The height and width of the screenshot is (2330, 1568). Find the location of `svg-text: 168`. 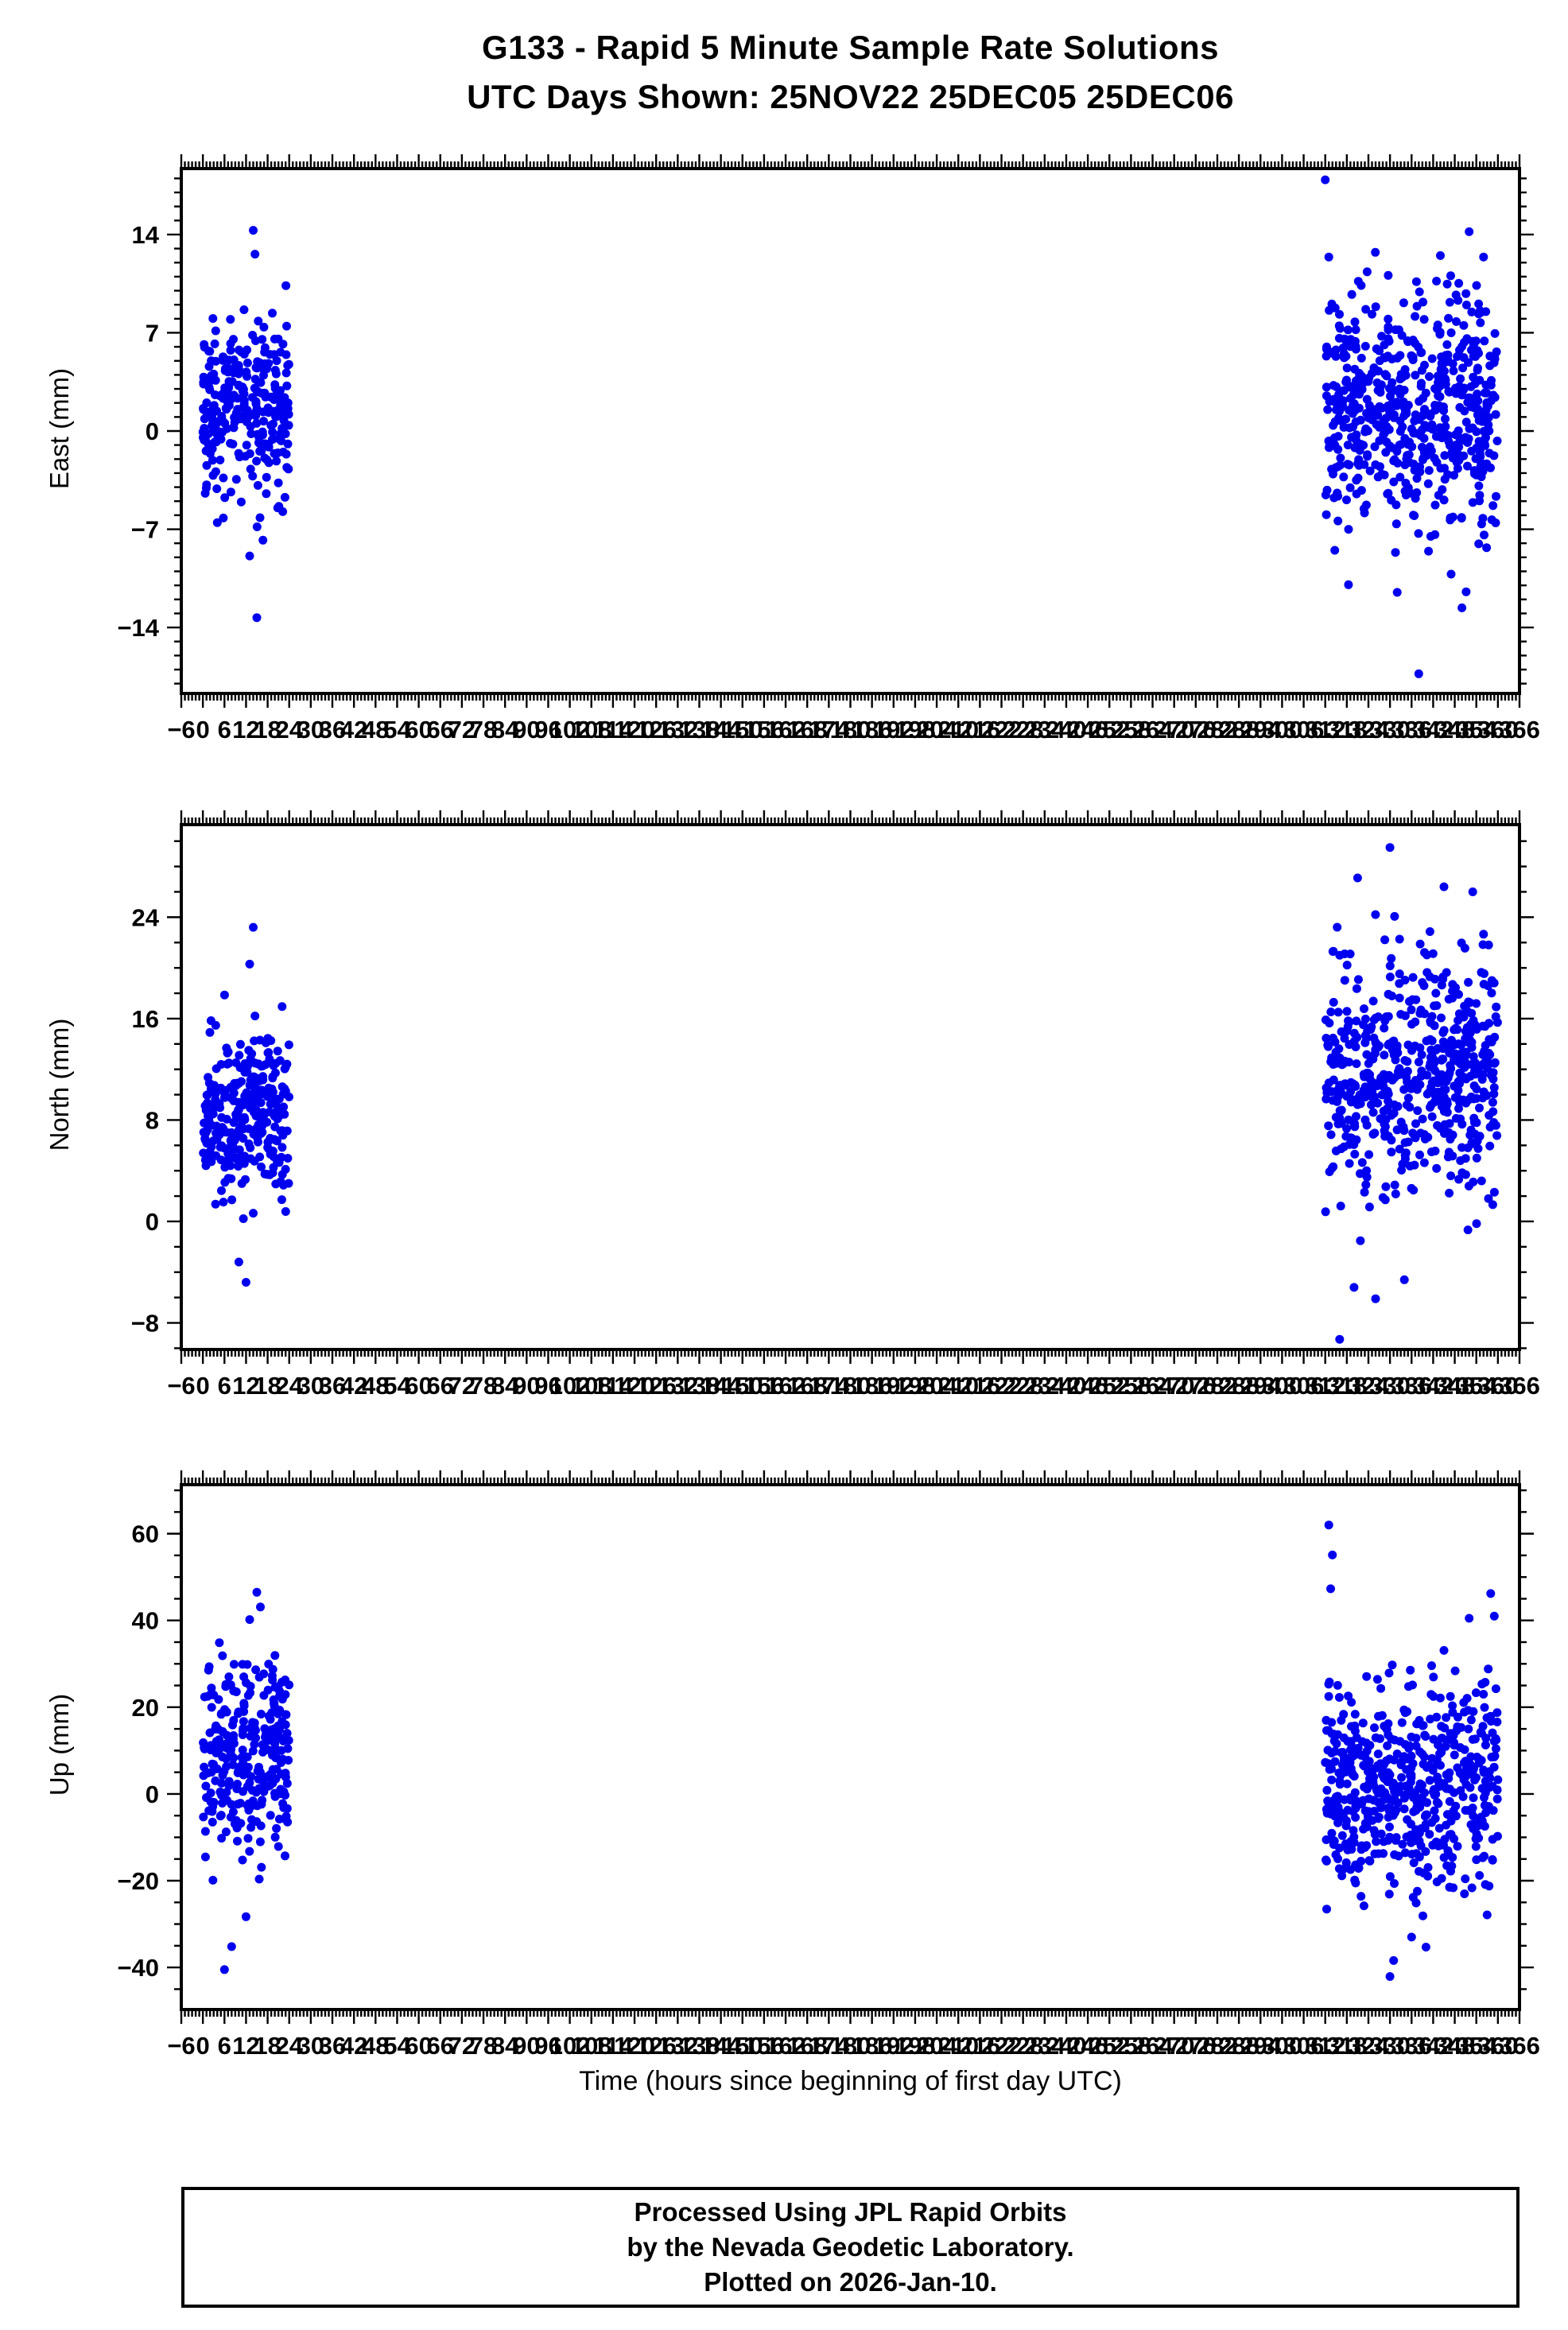

svg-text: 168 is located at coordinates (807, 730).